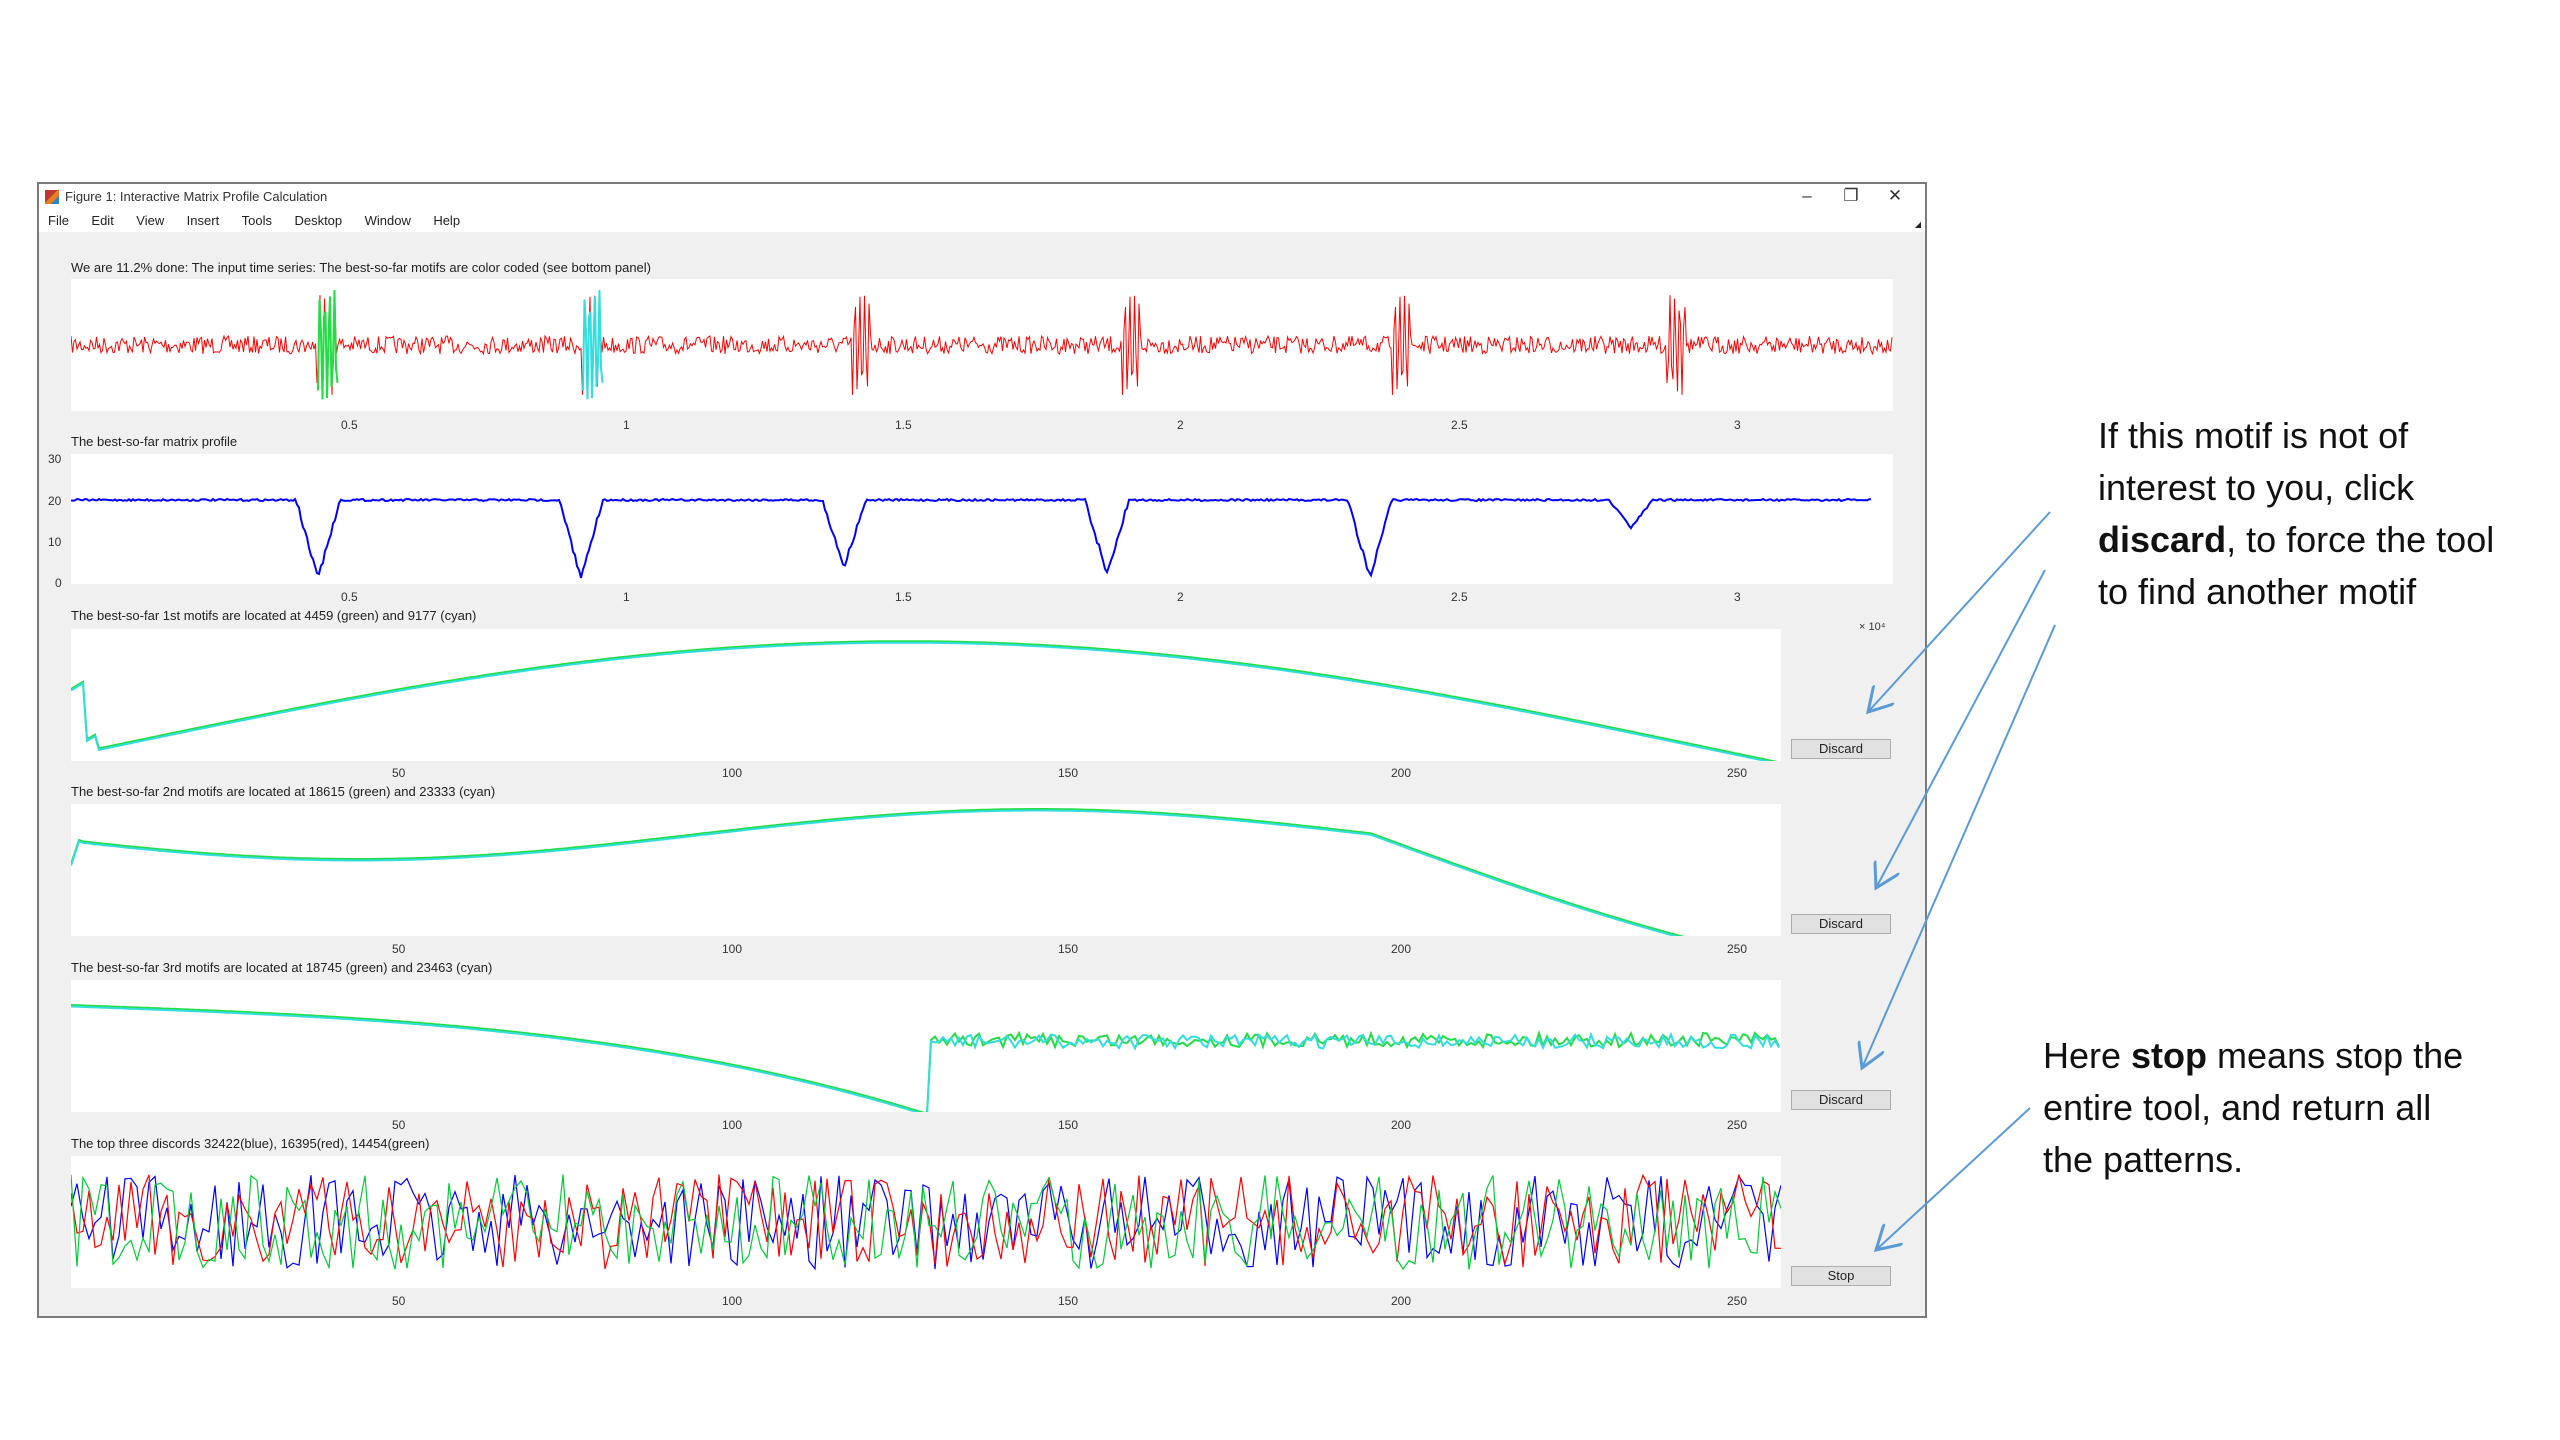 The image size is (2560, 1440). I want to click on motif1-plot, so click(925, 702).